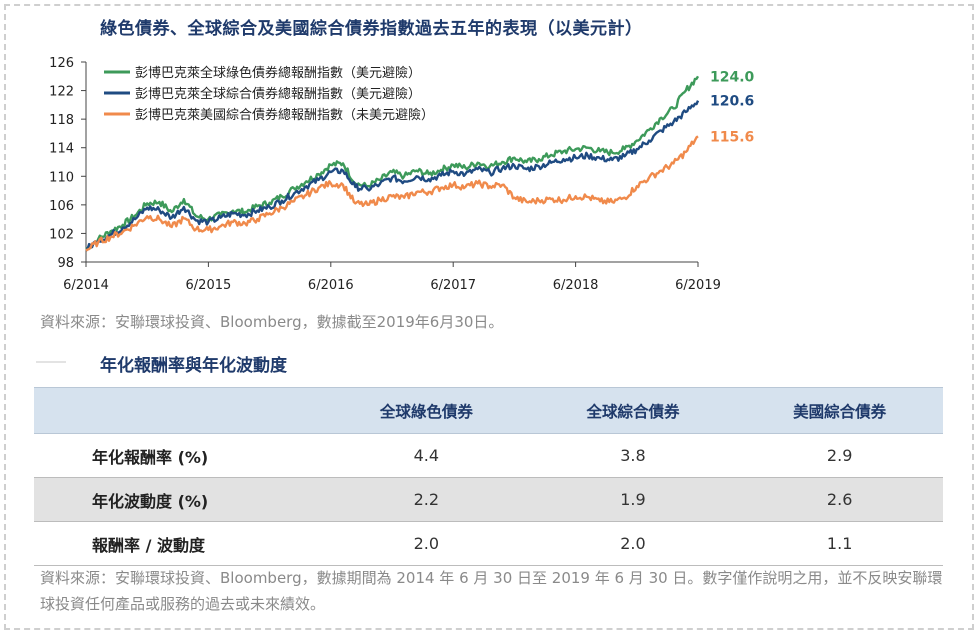 The height and width of the screenshot is (636, 980). Describe the element at coordinates (426, 455) in the screenshot. I see `table-cell: 4.4` at that location.